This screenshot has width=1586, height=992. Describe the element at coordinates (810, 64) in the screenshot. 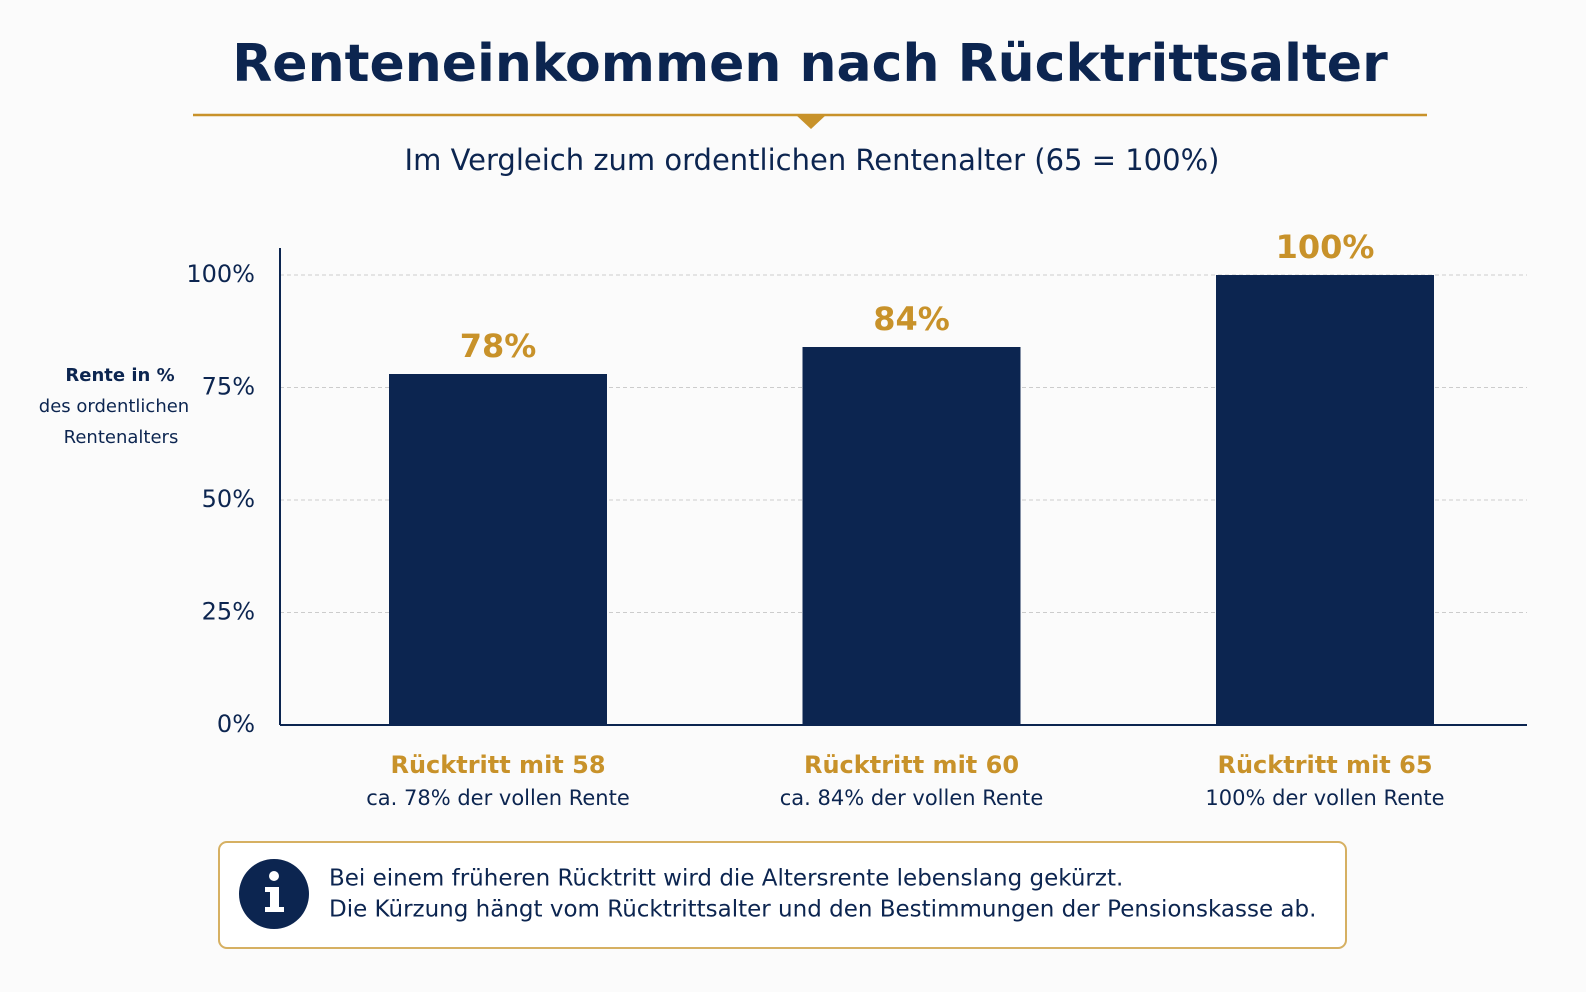

I see `chart-title: Renteneinkommen nach Rücktrittsalter` at that location.